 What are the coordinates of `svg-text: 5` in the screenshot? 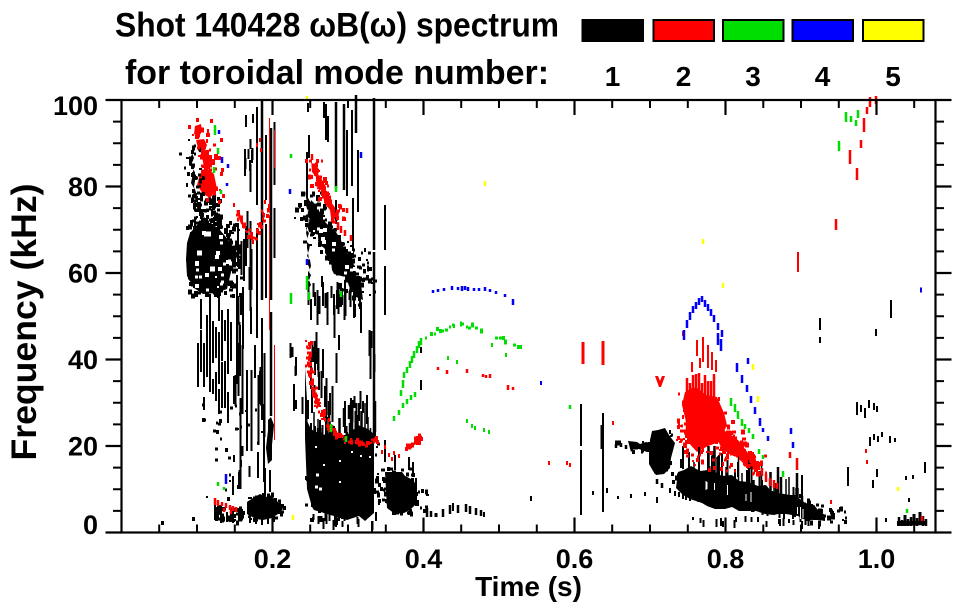 It's located at (893, 76).